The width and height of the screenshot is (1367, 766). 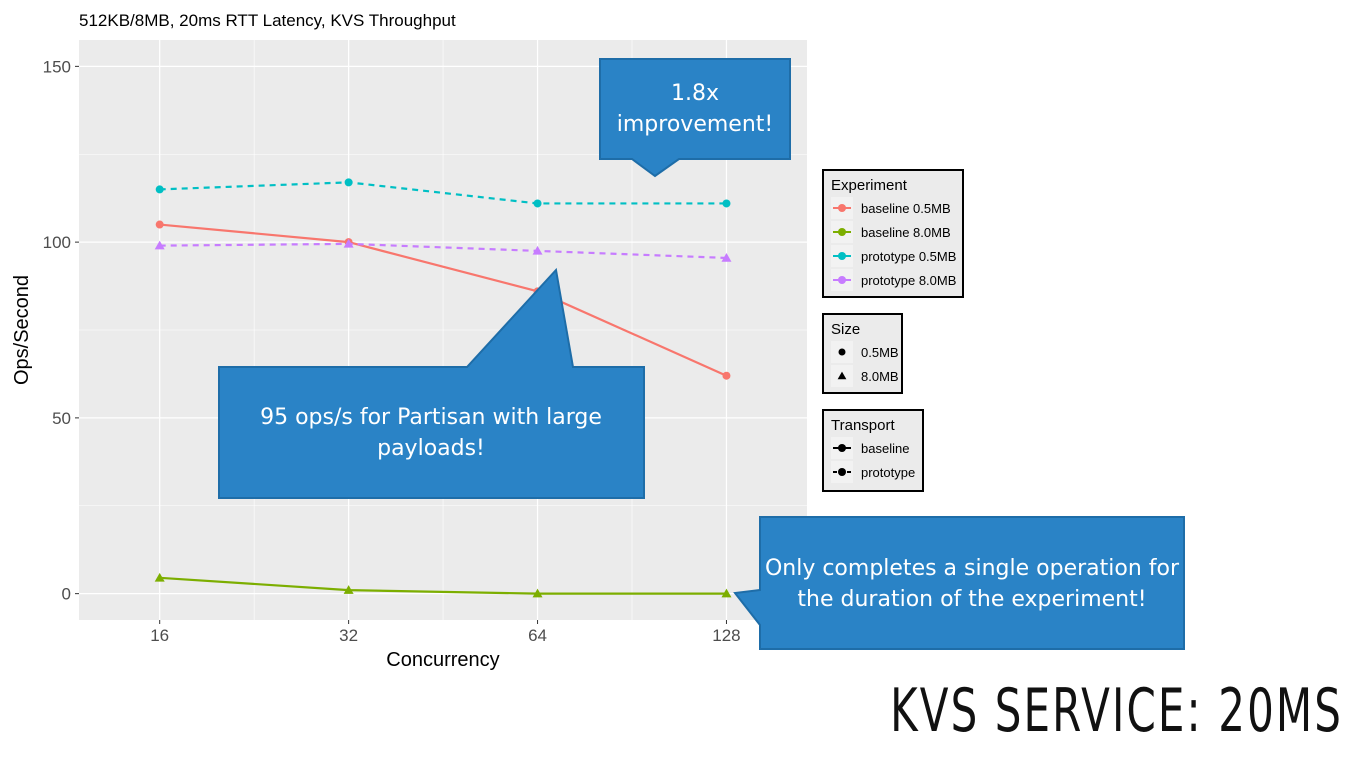 I want to click on series-prototype-0-5mb, so click(x=443, y=193).